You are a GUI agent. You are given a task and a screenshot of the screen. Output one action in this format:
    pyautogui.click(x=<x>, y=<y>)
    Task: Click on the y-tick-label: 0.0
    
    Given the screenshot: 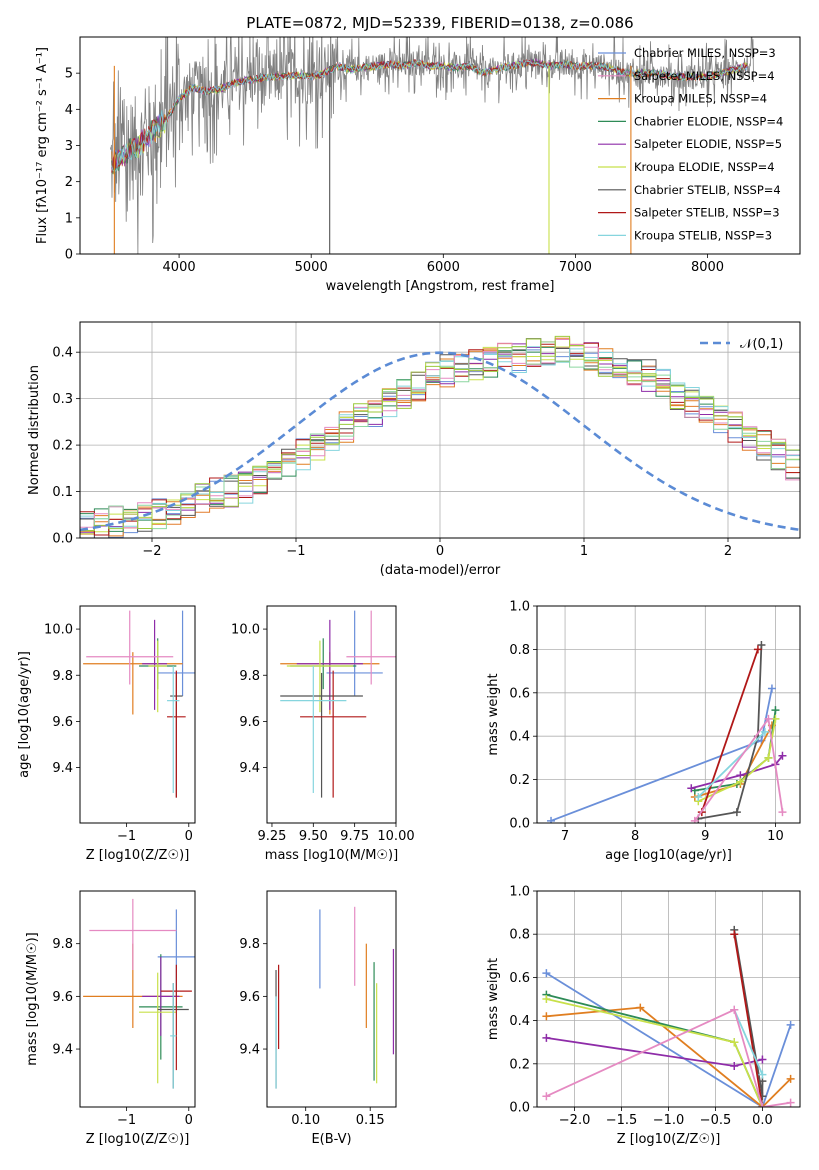 What is the action you would take?
    pyautogui.click(x=62, y=539)
    